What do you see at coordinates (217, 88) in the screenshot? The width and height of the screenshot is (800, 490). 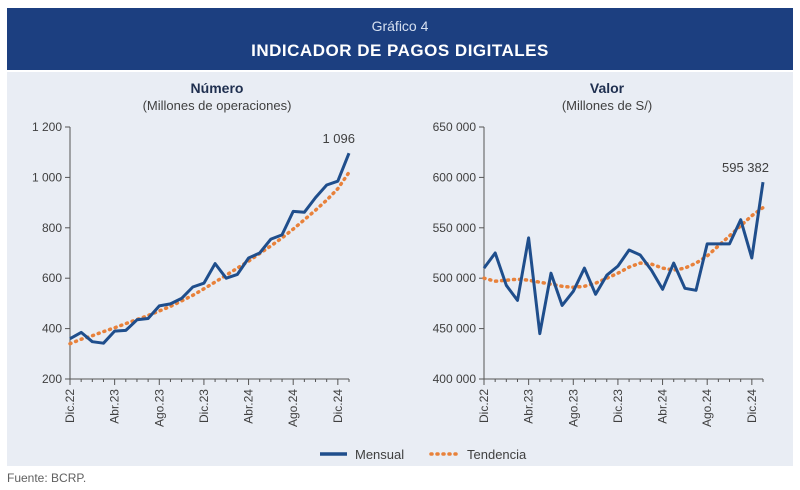 I see `chart-number-title: Número` at bounding box center [217, 88].